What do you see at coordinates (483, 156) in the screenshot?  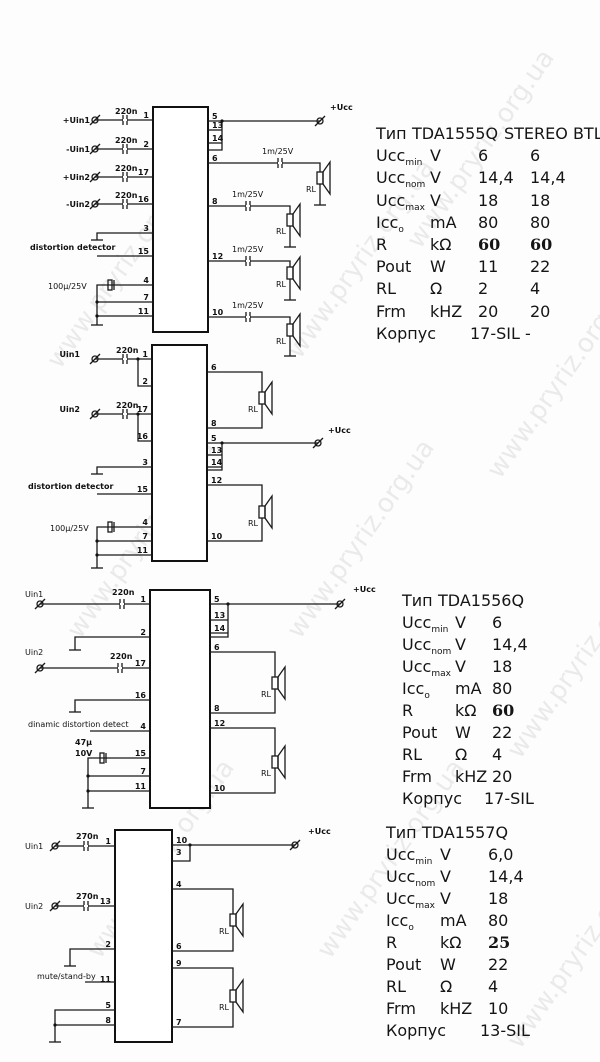 I see `value: 6` at bounding box center [483, 156].